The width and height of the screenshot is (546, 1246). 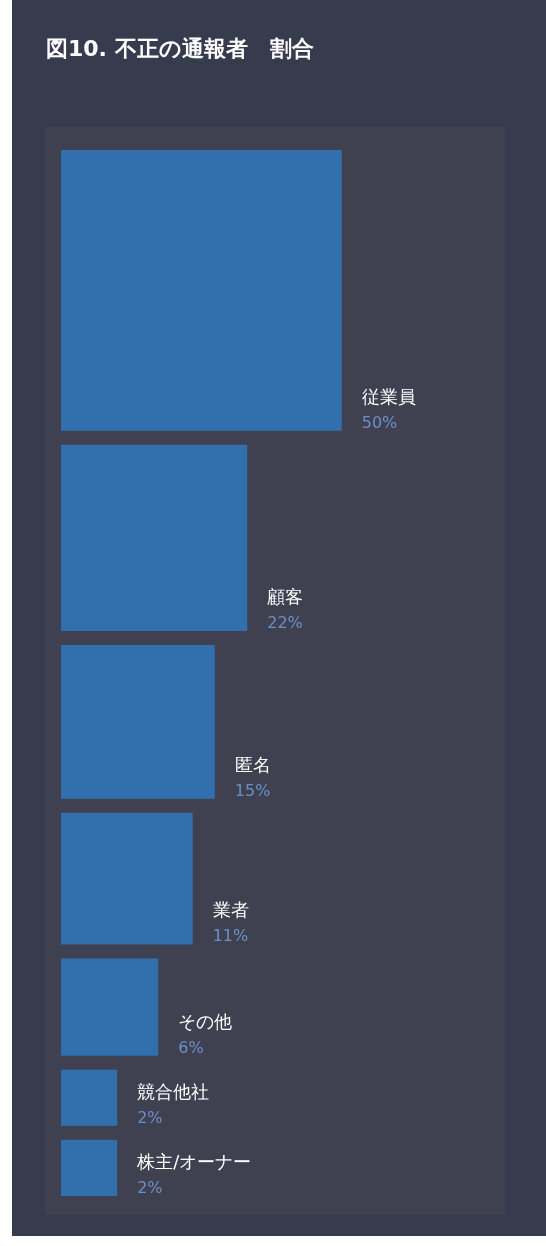 I want to click on category-label: 顧客, so click(x=285, y=596).